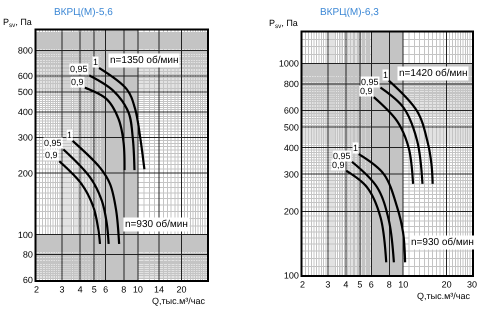 Image resolution: width=500 pixels, height=312 pixels. Describe the element at coordinates (27, 280) in the screenshot. I see `y-tick-label: 60` at that location.